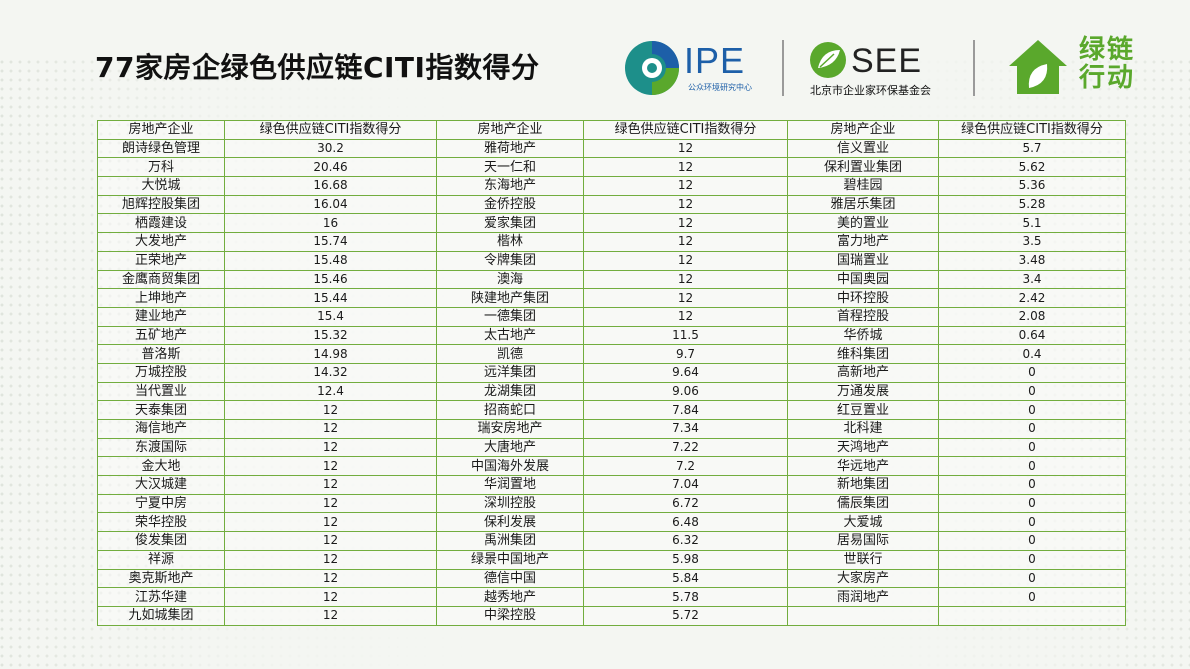 The width and height of the screenshot is (1190, 669). What do you see at coordinates (1032, 298) in the screenshot?
I see `score-cell: 2.42` at bounding box center [1032, 298].